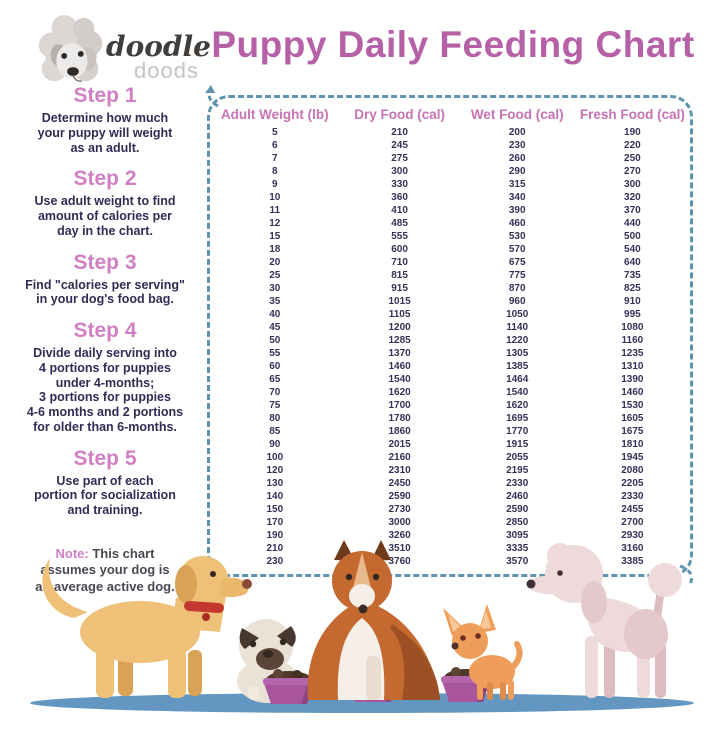  What do you see at coordinates (517, 132) in the screenshot?
I see `cell-wet-food: 200` at bounding box center [517, 132].